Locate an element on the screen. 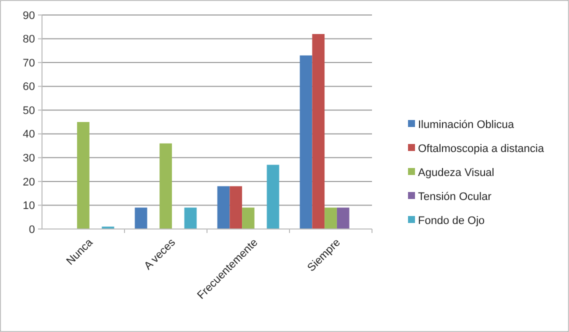  legend-label: Agudeza Visual is located at coordinates (456, 172).